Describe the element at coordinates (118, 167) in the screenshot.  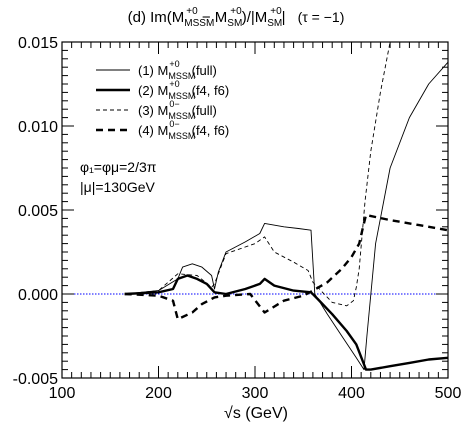
I see `annotation-phi: φ₁=φμ=2/3π` at that location.